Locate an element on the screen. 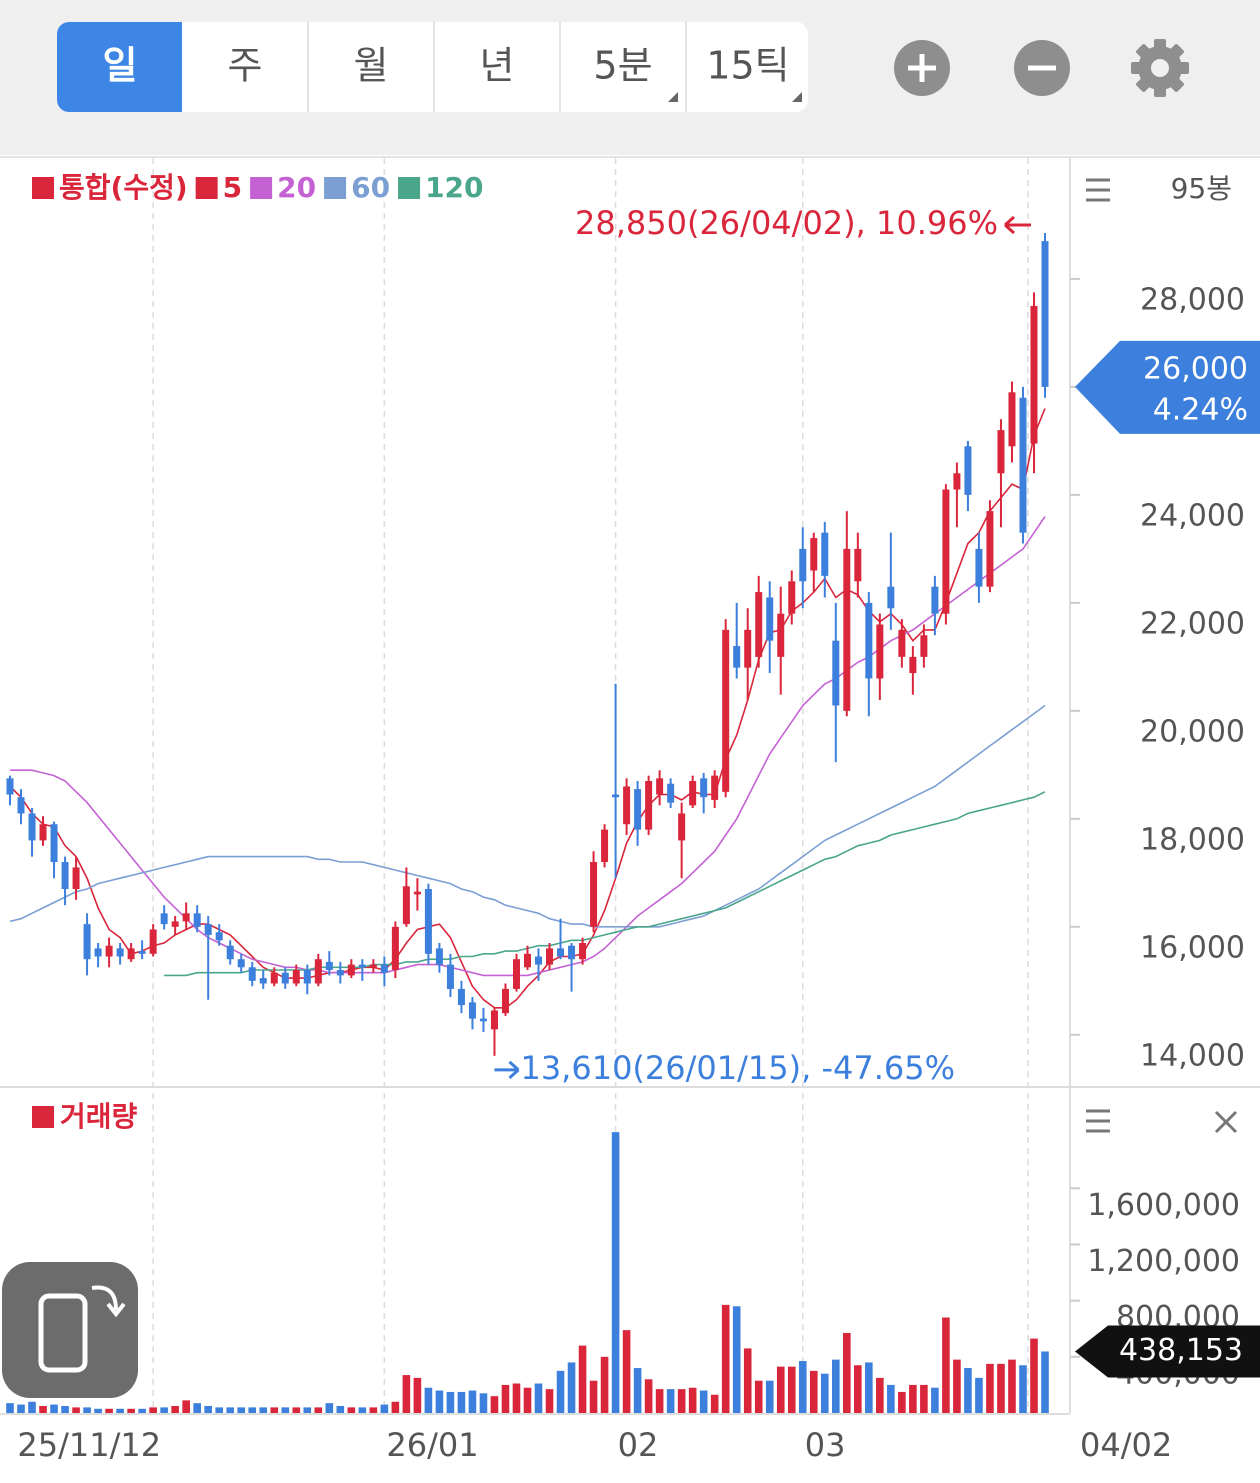 Image resolution: width=1260 pixels, height=1483 pixels. legend-swatch is located at coordinates (43, 1117).